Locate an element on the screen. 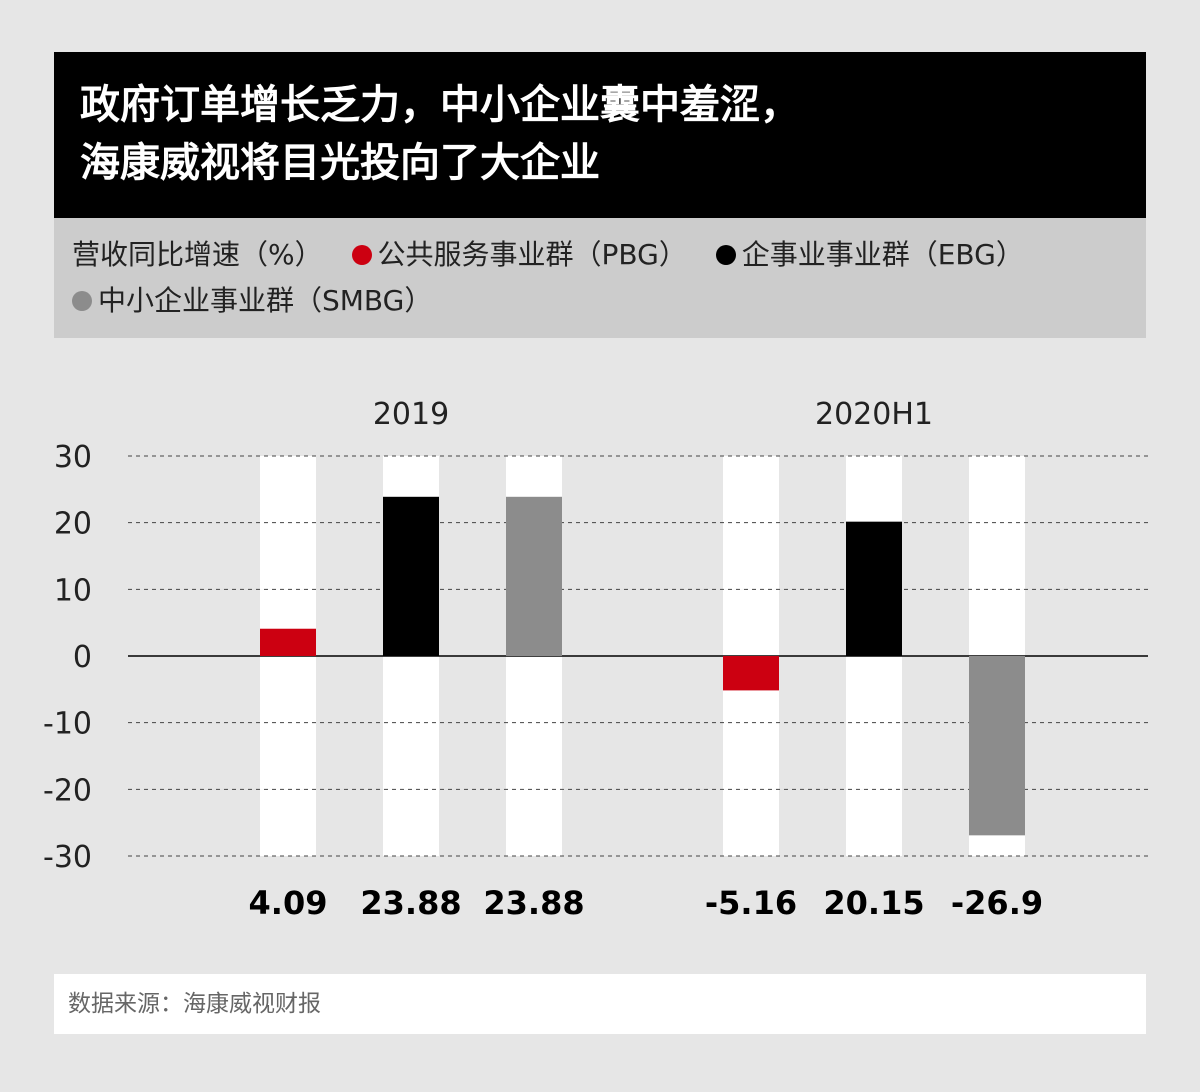 The width and height of the screenshot is (1200, 1092). y-tick-label: 0 is located at coordinates (82, 657).